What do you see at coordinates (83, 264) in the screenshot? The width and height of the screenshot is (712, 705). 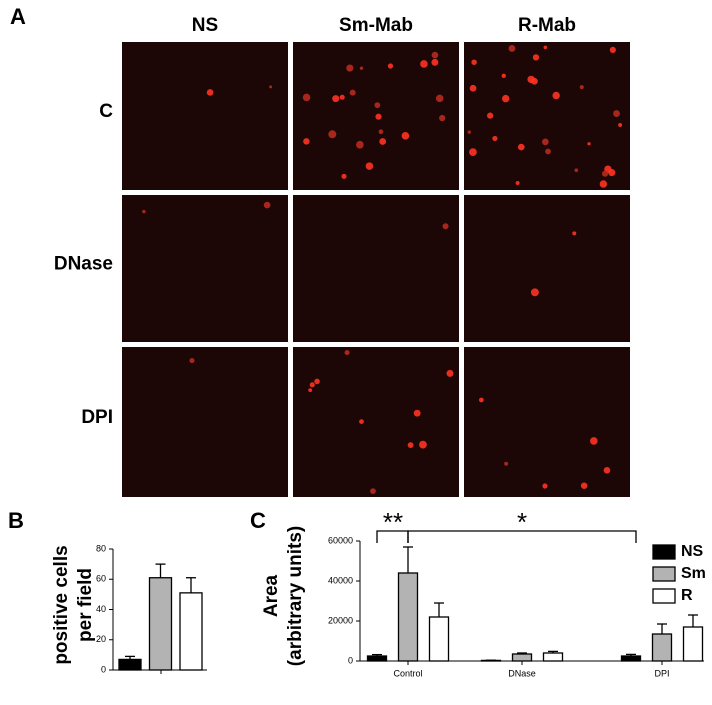 I see `row-label: DNase` at bounding box center [83, 264].